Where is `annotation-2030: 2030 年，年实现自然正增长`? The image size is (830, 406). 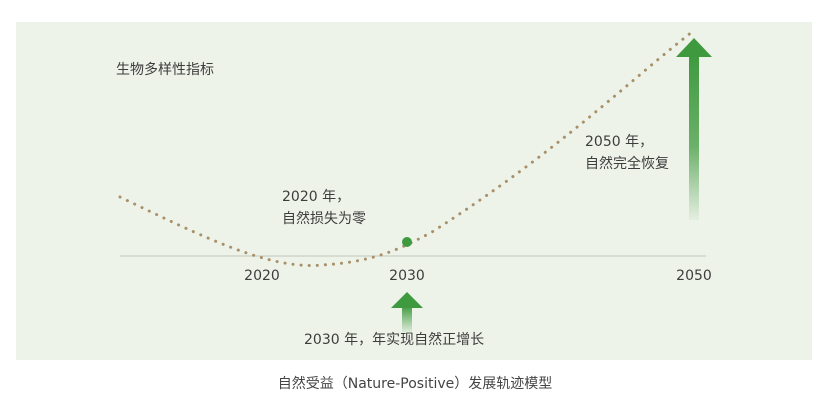
annotation-2030: 2030 年，年实现自然正增长 is located at coordinates (394, 340).